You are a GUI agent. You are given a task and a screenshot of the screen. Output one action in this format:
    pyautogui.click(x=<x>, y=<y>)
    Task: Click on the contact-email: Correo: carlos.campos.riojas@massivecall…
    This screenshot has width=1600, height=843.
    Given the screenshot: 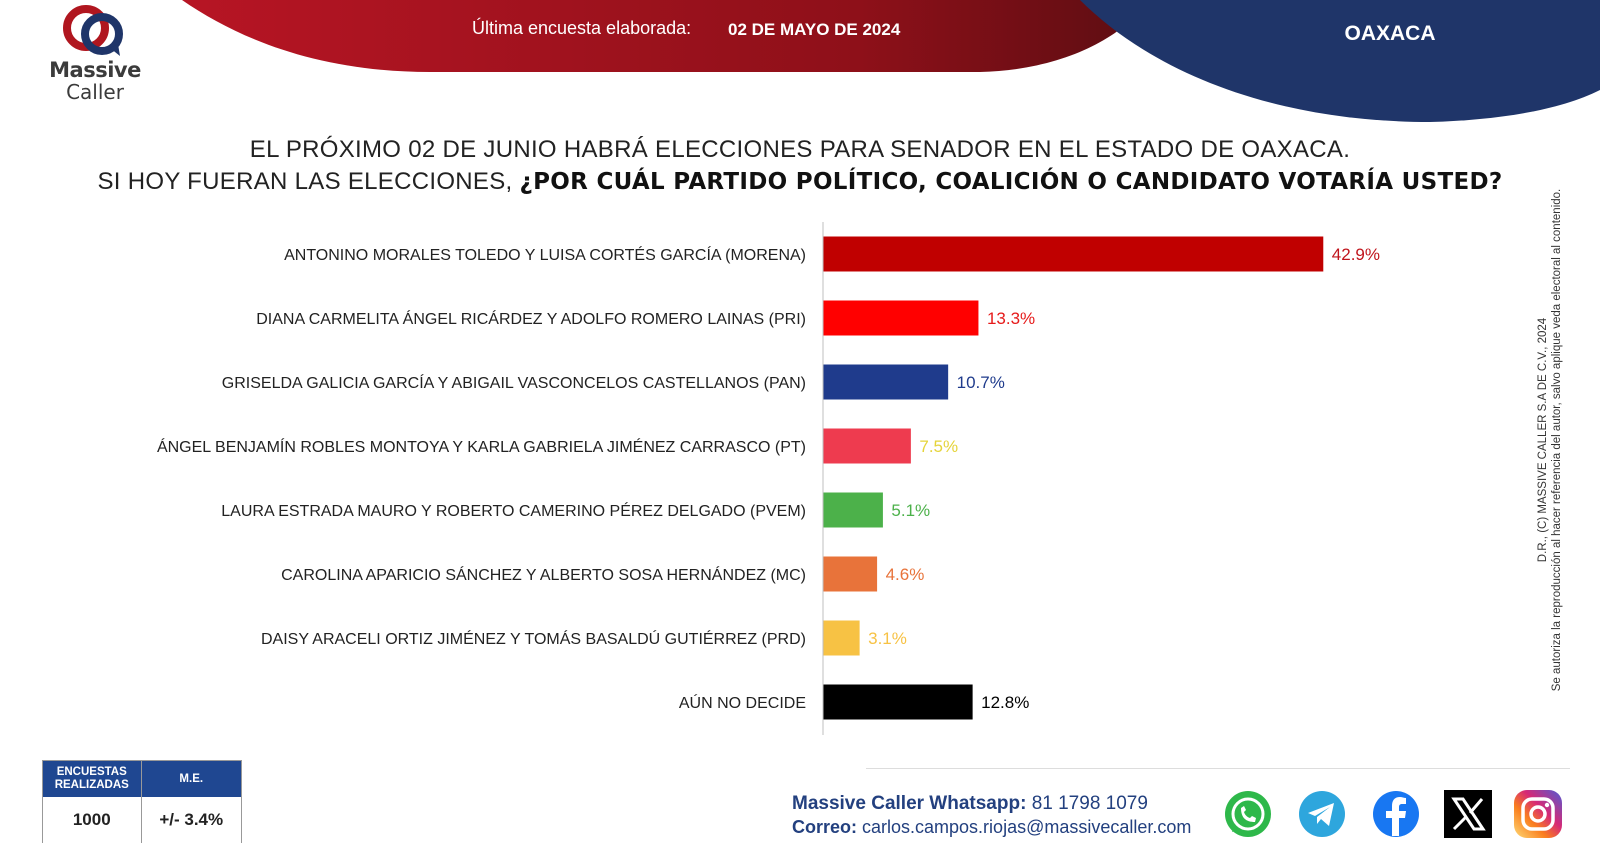 What is the action you would take?
    pyautogui.click(x=991, y=827)
    